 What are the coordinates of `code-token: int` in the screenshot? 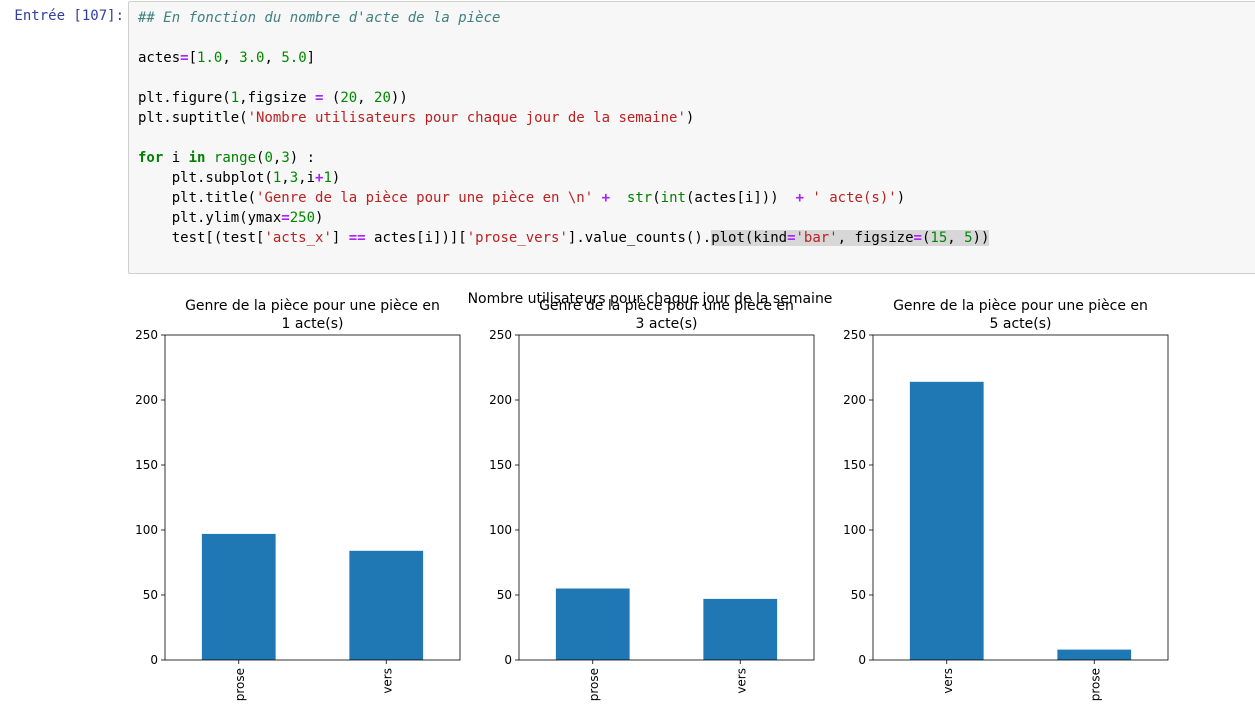 It's located at (673, 198).